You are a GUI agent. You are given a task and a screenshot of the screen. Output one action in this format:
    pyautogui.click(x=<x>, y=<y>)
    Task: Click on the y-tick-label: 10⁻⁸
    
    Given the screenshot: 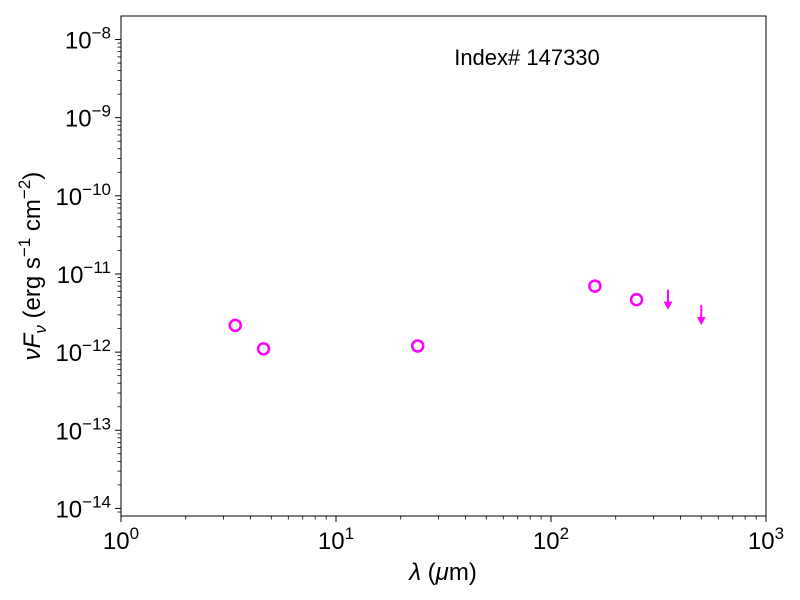 What is the action you would take?
    pyautogui.click(x=88, y=39)
    